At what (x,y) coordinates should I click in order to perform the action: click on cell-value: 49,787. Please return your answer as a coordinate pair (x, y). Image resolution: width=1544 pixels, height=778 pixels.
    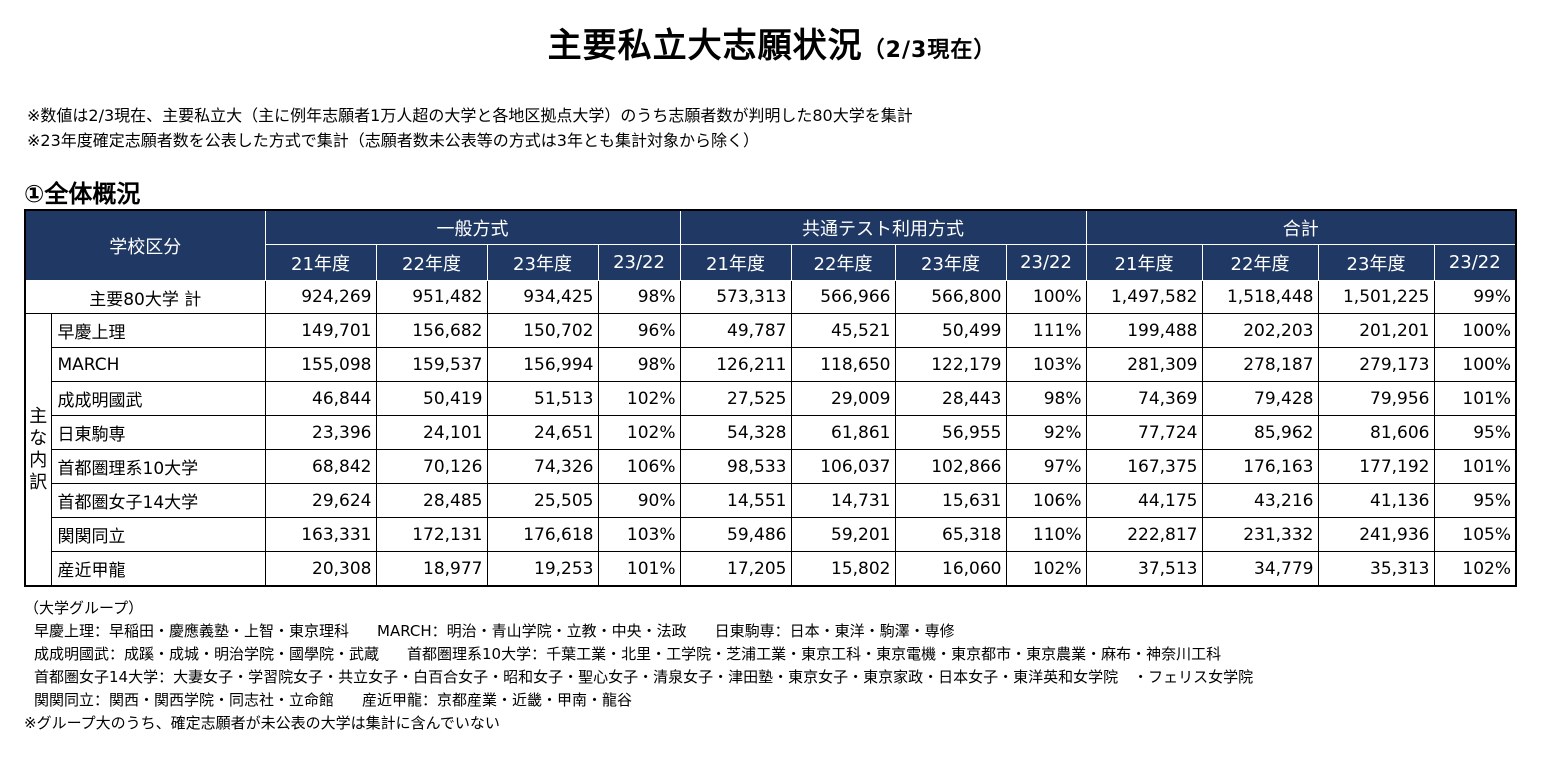
    Looking at the image, I should click on (735, 330).